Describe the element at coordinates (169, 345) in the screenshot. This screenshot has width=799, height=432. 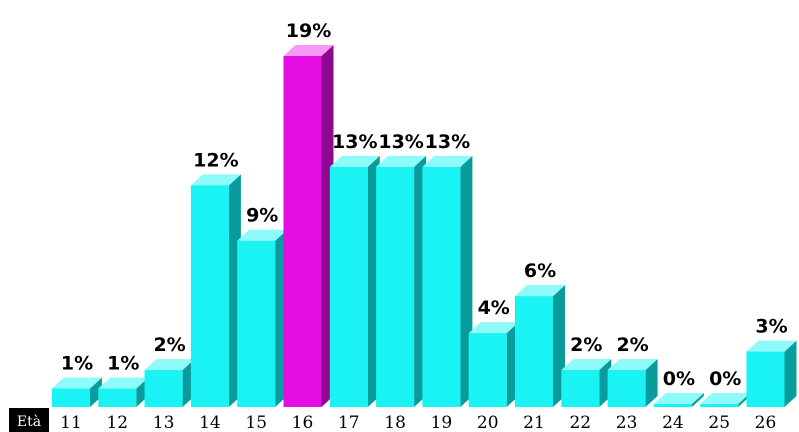
I see `value-label-13: 2%` at that location.